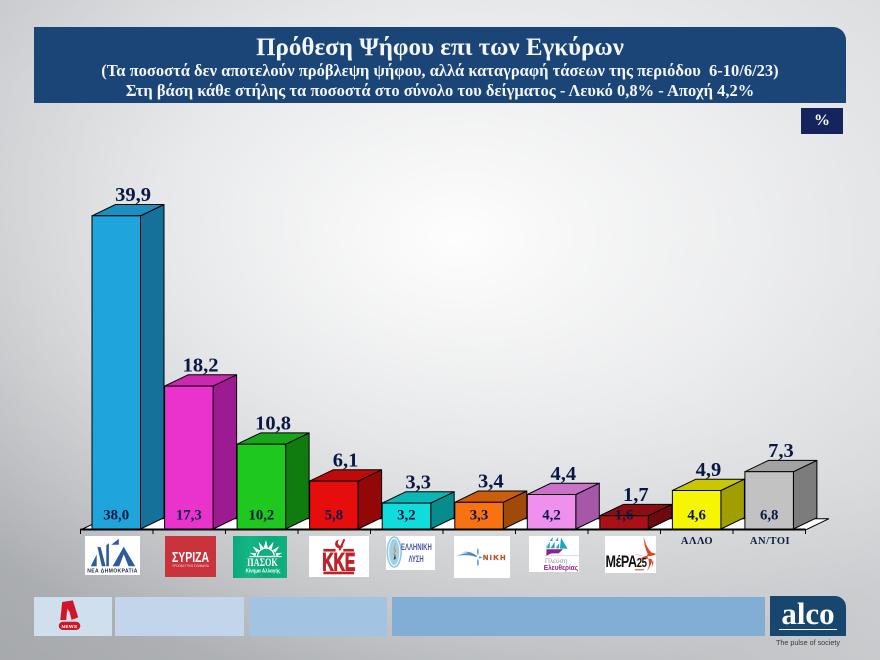 The image size is (880, 660). What do you see at coordinates (563, 474) in the screenshot?
I see `svg-text: 4,4` at bounding box center [563, 474].